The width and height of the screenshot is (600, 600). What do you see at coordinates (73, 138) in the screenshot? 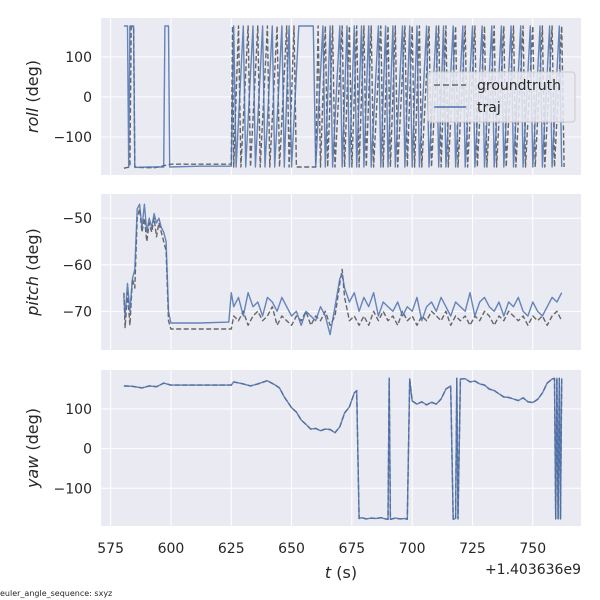
I see `y-tick-label-roll: −100` at bounding box center [73, 138].